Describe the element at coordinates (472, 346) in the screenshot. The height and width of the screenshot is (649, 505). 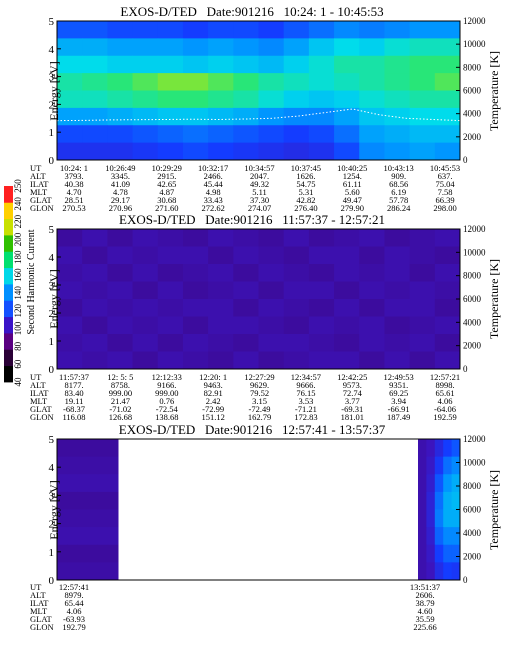
I see `y-tick-label-right: 2000` at that location.